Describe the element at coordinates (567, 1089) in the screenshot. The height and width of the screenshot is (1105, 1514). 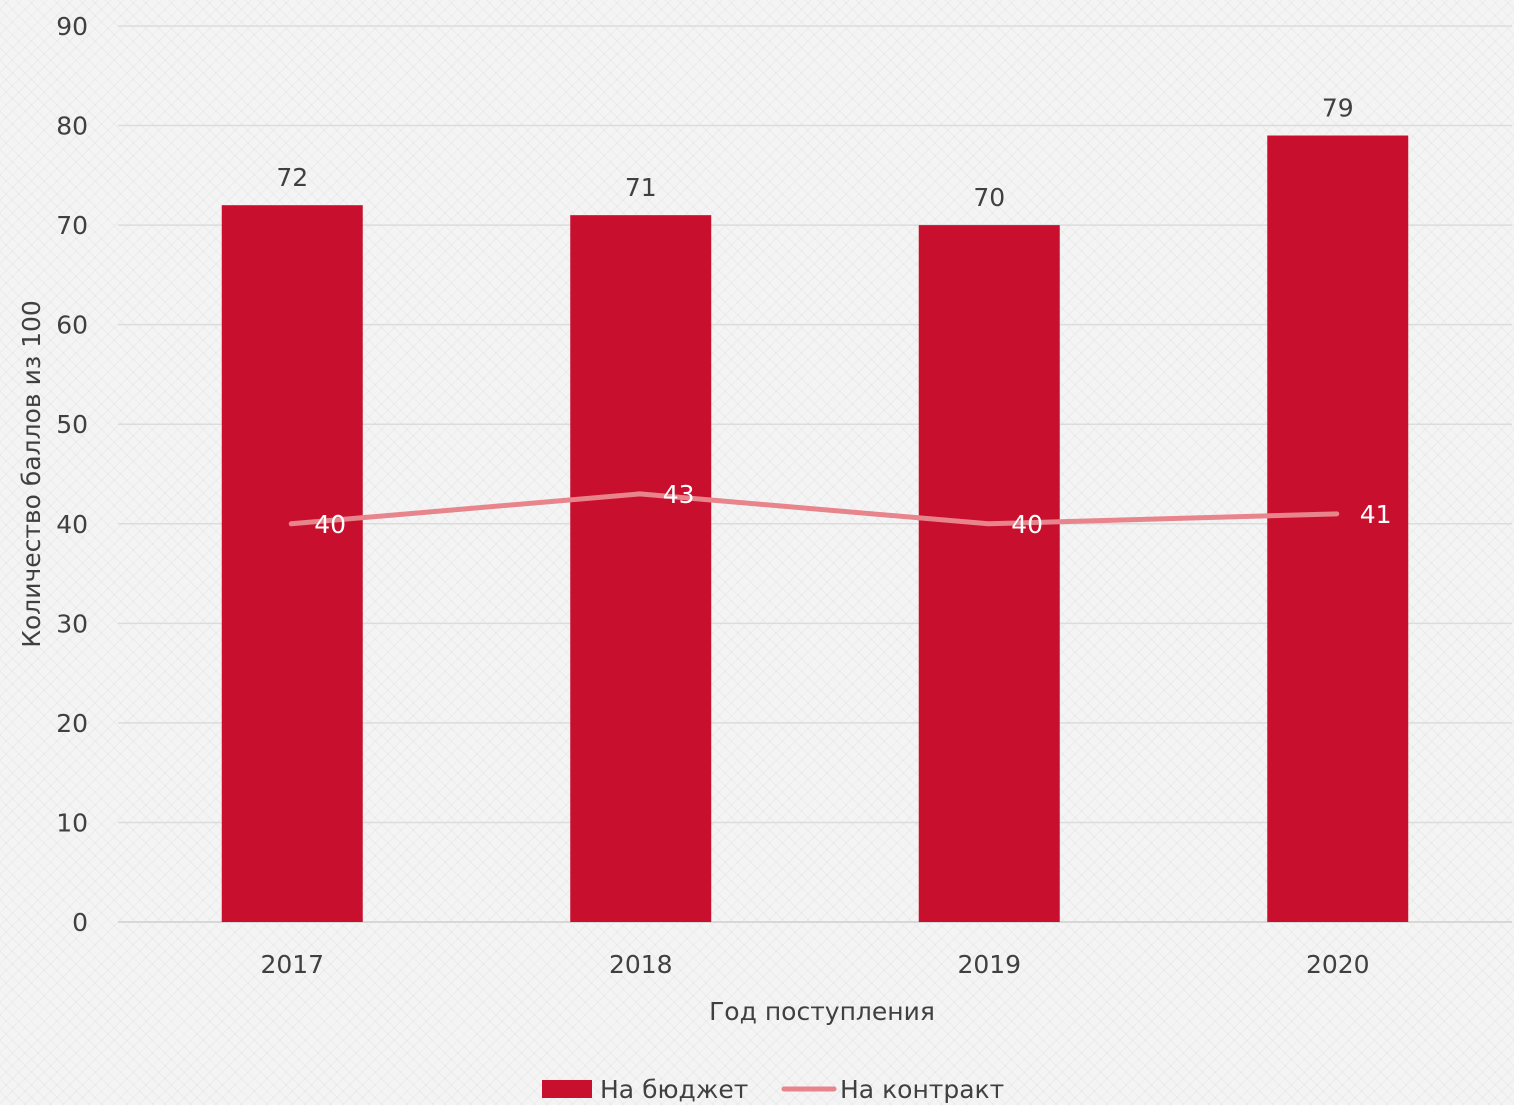
I see `legend-swatch-budget` at that location.